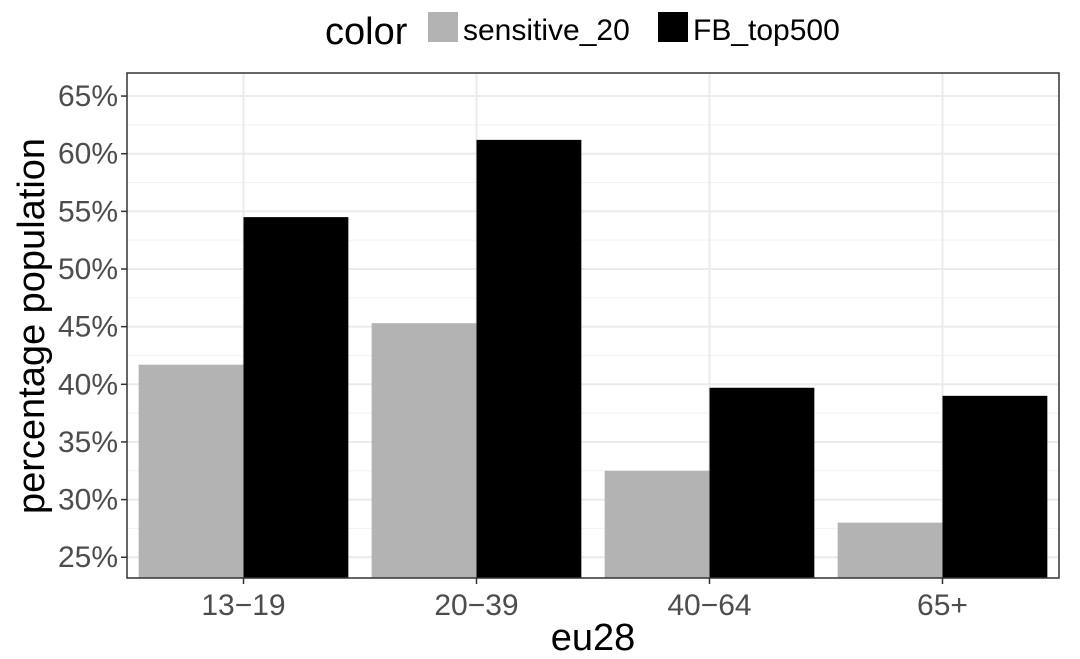 This screenshot has height=659, width=1080. What do you see at coordinates (584, 600) in the screenshot?
I see `x-axis: 13−19 20−39 40−64 65+` at bounding box center [584, 600].